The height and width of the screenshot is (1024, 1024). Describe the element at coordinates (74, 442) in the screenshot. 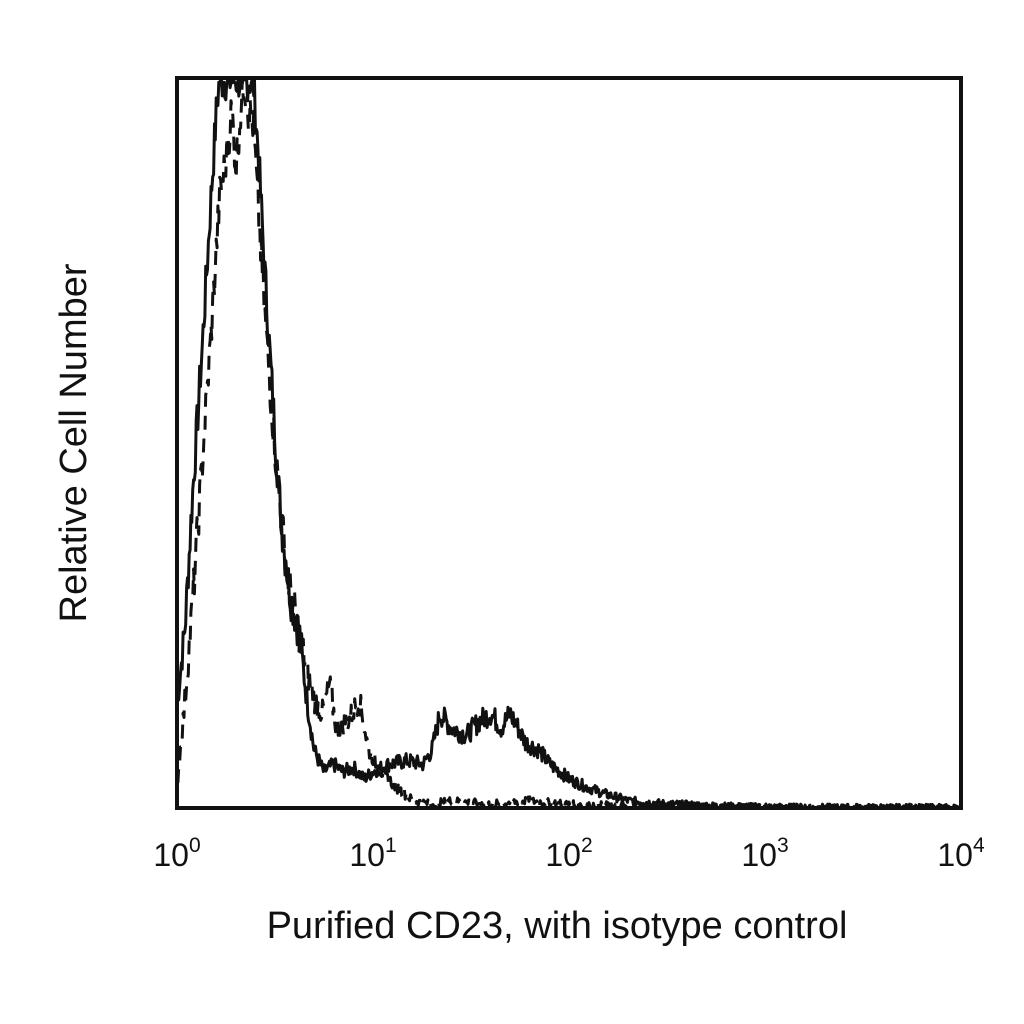

I see `y-axis-title: Relative Cell Number` at that location.